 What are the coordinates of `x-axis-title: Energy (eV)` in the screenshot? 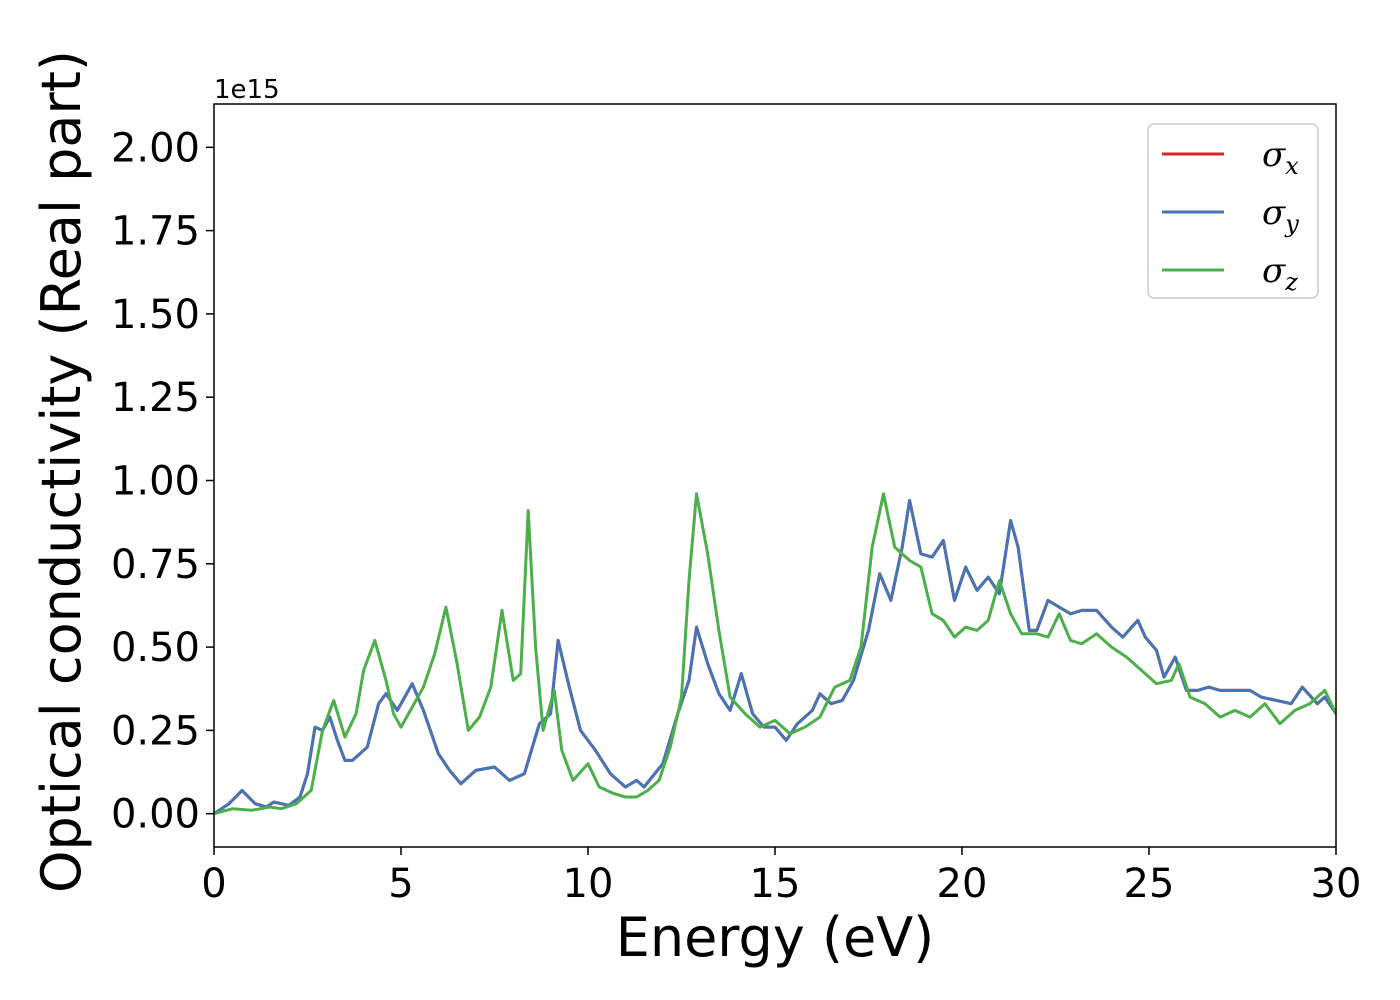 It's located at (775, 937).